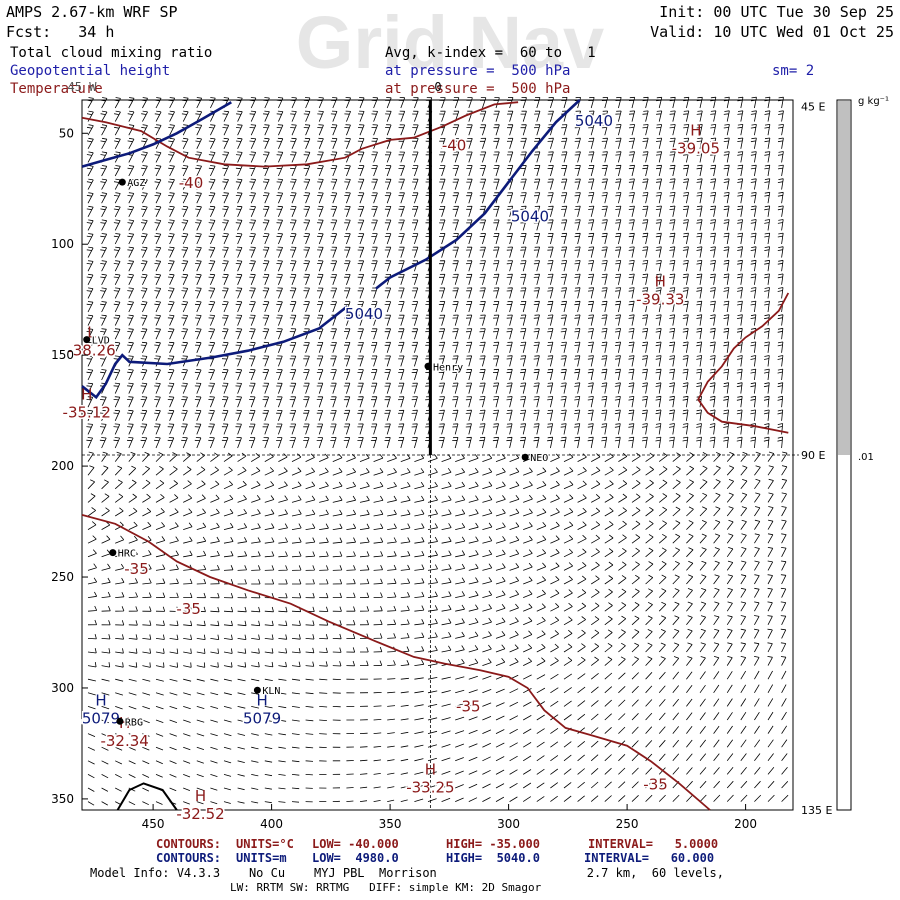 The width and height of the screenshot is (900, 900). I want to click on station-label: NEO, so click(539, 458).